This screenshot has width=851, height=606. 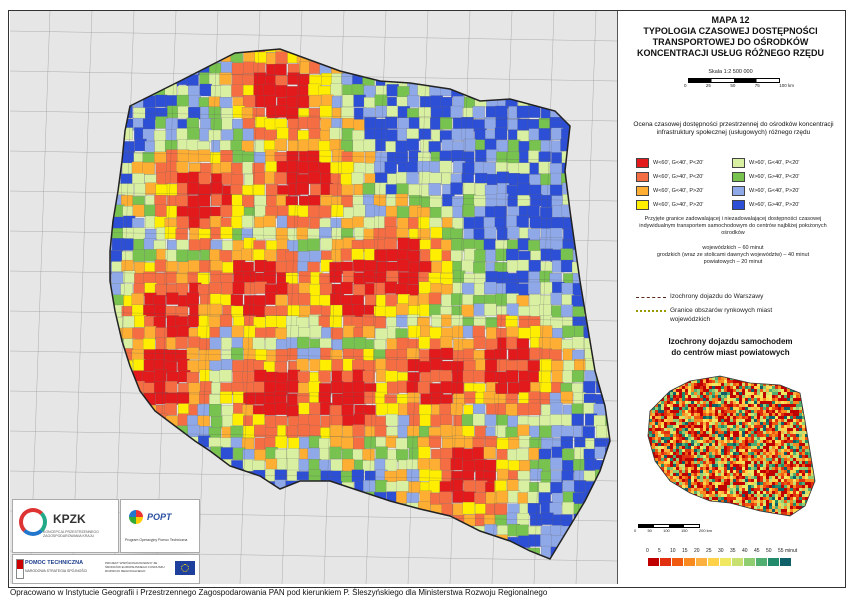 What do you see at coordinates (156, 540) in the screenshot?
I see `popt-subtitle: Program Operacyjny Pomoc Techniczna` at bounding box center [156, 540].